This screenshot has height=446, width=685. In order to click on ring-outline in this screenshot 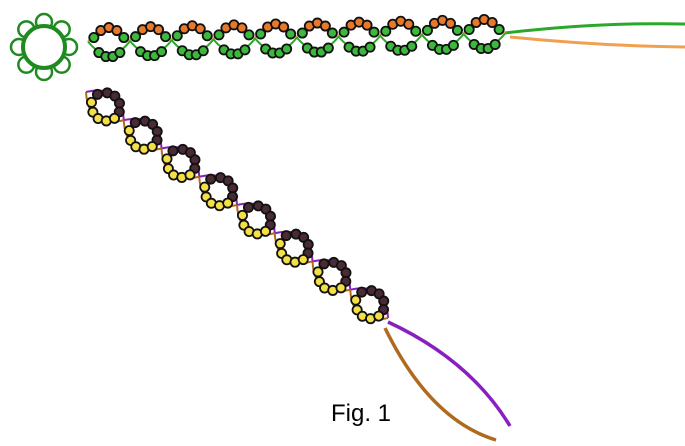, I will do `click(44, 47)`.